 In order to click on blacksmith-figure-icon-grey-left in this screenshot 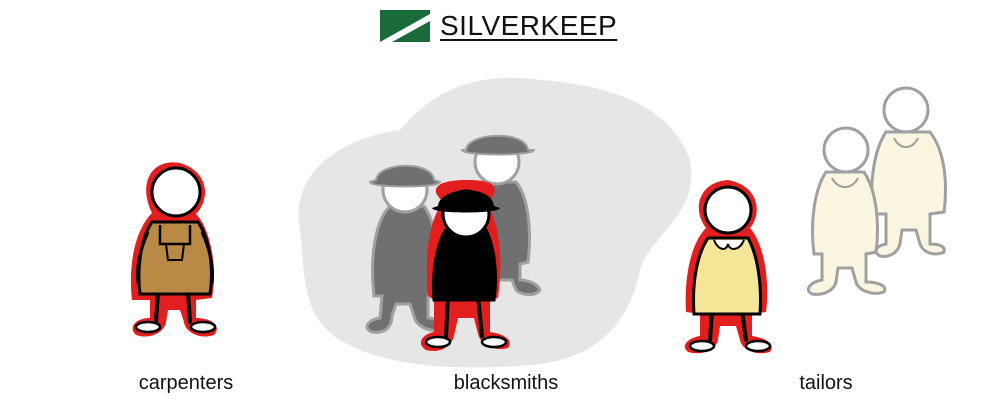, I will do `click(404, 249)`.